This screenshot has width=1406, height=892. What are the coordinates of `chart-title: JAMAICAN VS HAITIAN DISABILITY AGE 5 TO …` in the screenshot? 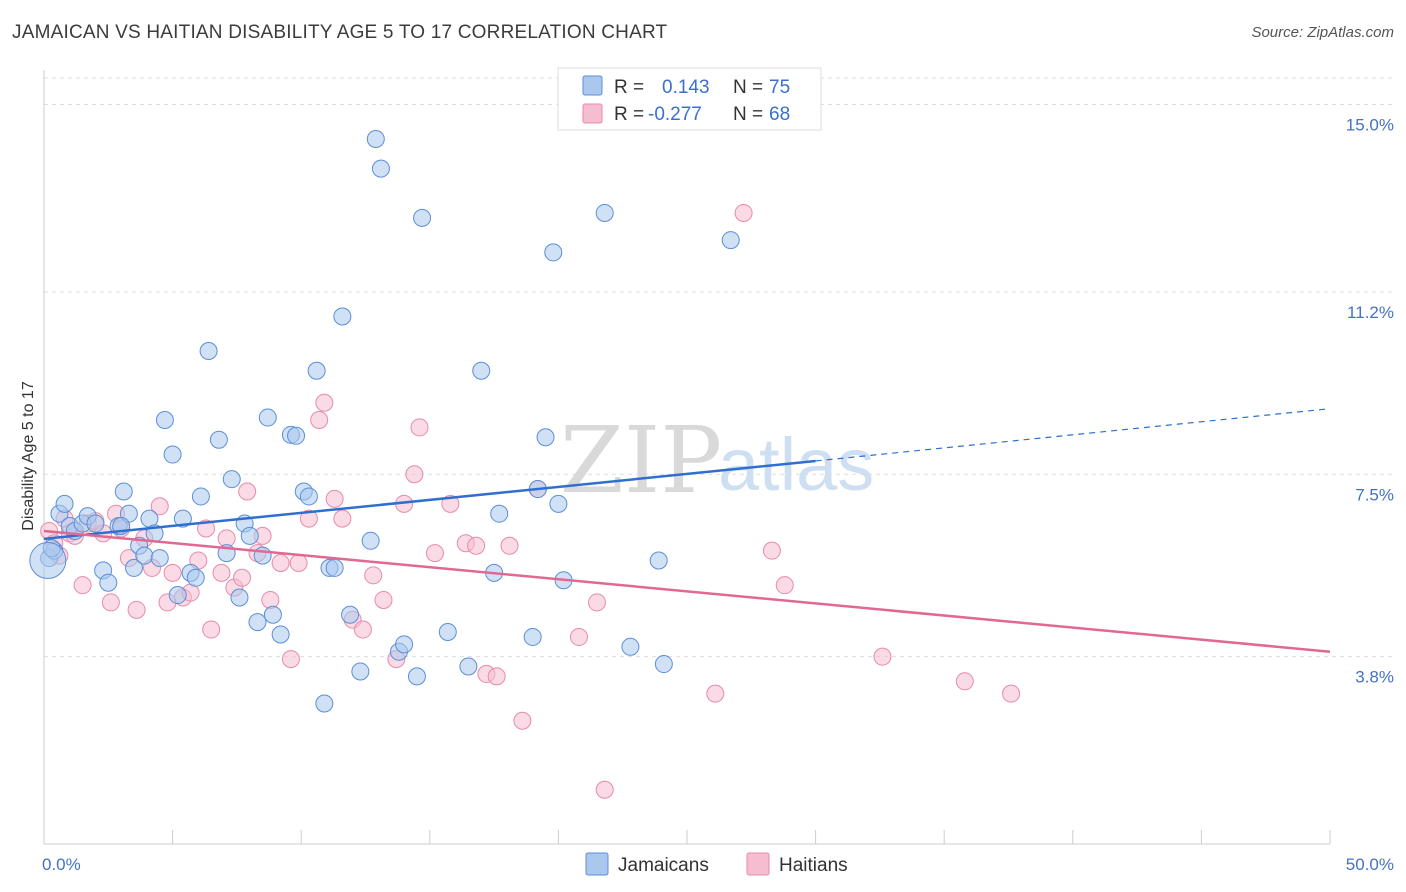 It's located at (340, 32).